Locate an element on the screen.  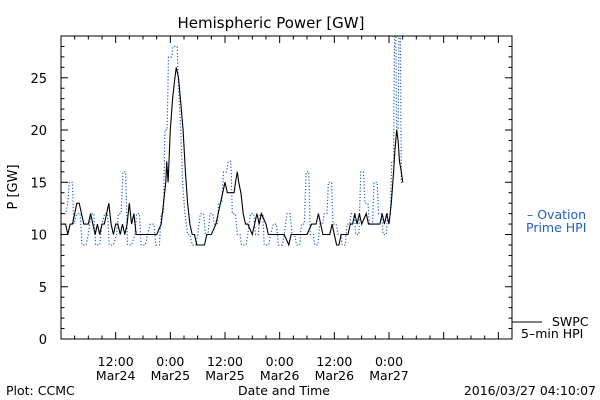
legend-ovation: – Ovation Prime HPI is located at coordinates (556, 221).